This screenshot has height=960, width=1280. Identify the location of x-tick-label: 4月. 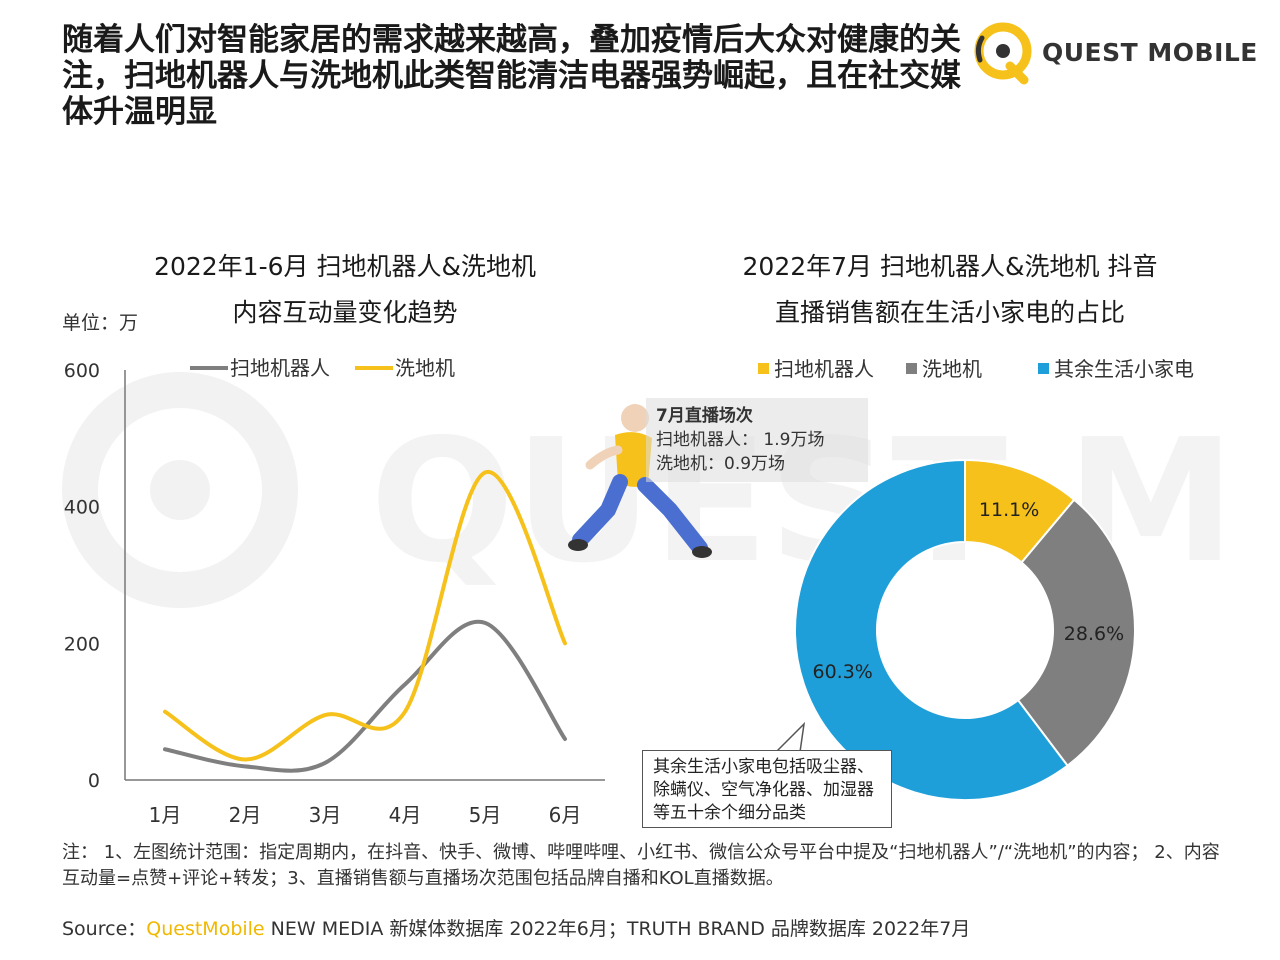
(405, 815).